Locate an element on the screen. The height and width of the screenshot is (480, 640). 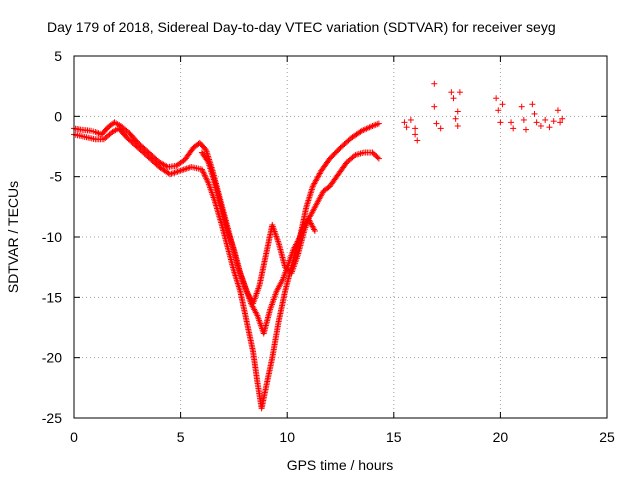
y-tick-label: -5 is located at coordinates (56, 177).